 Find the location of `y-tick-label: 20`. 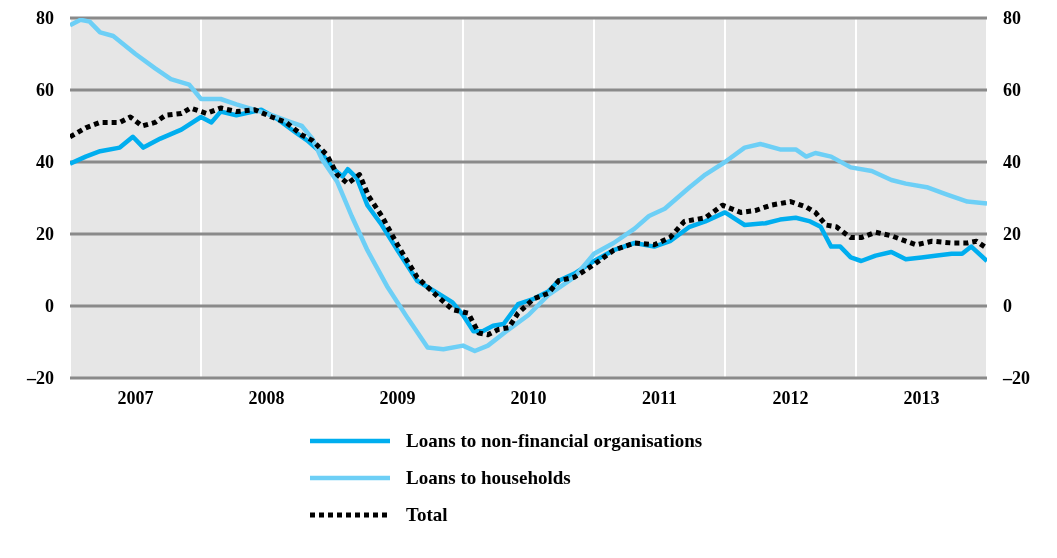

y-tick-label: 20 is located at coordinates (45, 234).